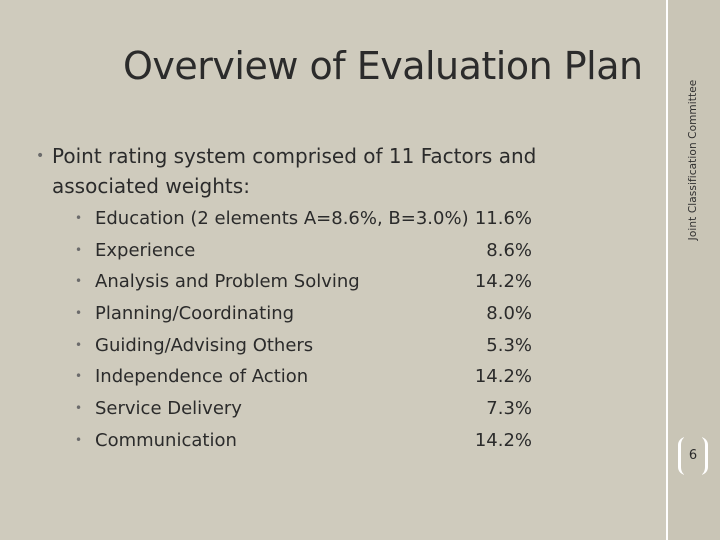 The height and width of the screenshot is (540, 720). I want to click on factor-item: • Experience 8.6%, so click(310, 251).